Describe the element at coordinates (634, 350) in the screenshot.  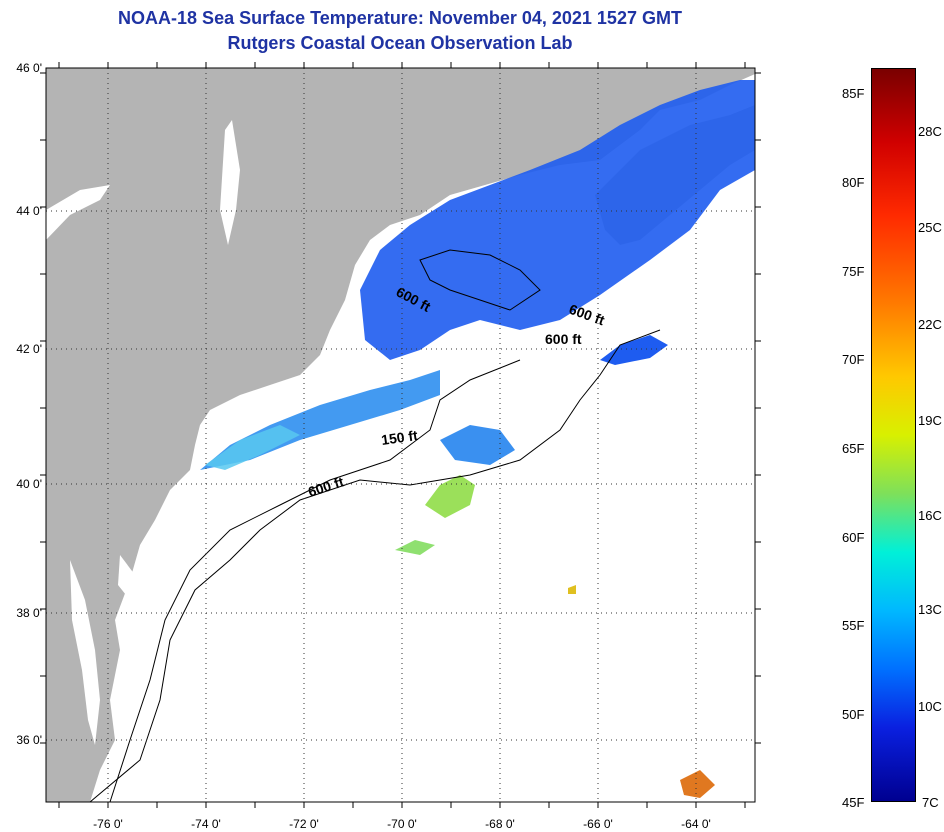
I see `sst-georges-bank-east` at that location.